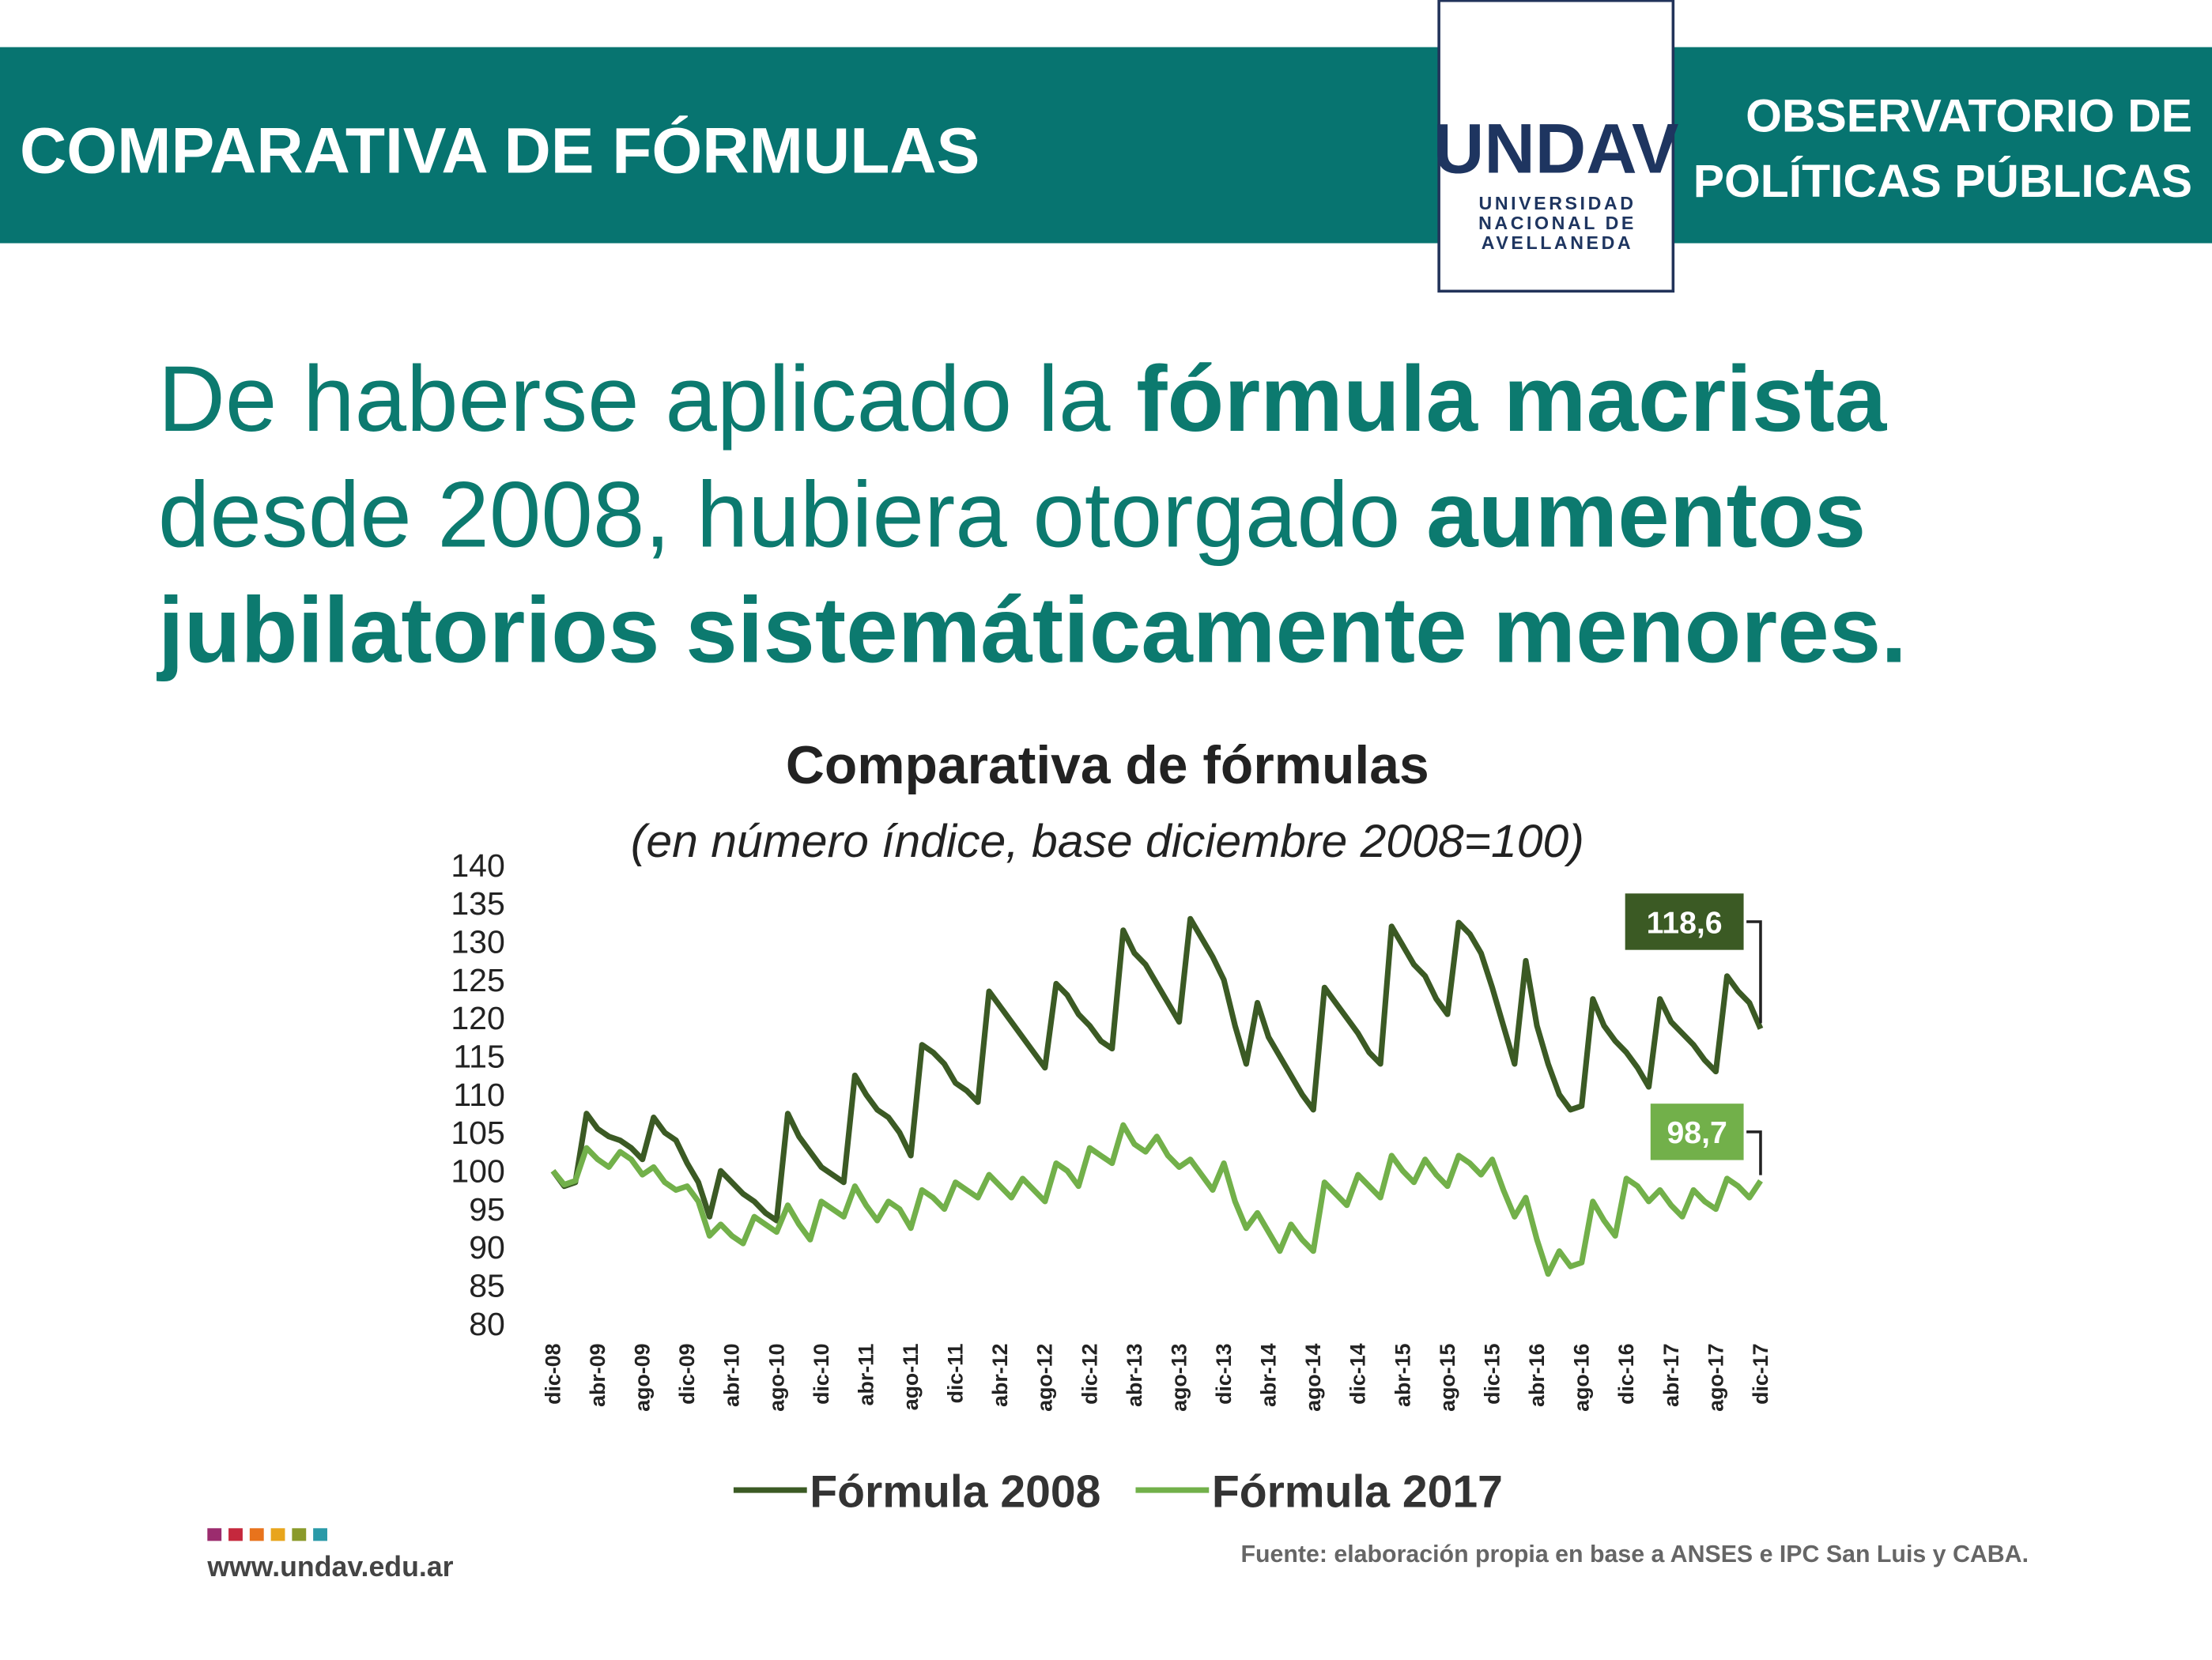 The image size is (2212, 1660). What do you see at coordinates (1492, 1373) in the screenshot?
I see `x-tick-label: dic-15` at bounding box center [1492, 1373].